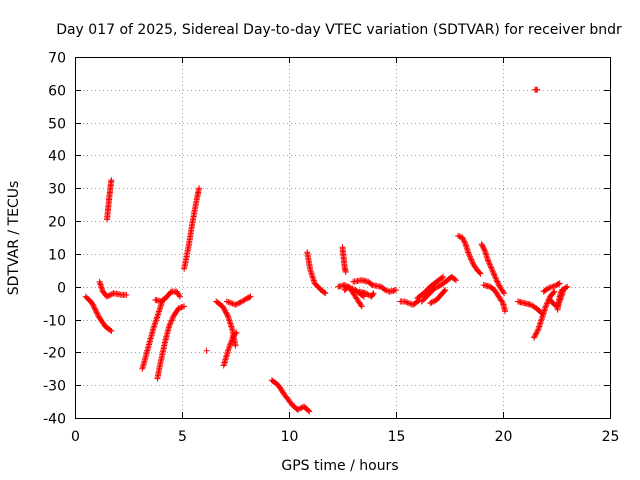  What do you see at coordinates (61, 289) in the screenshot?
I see `y-tick-label: 0` at bounding box center [61, 289].